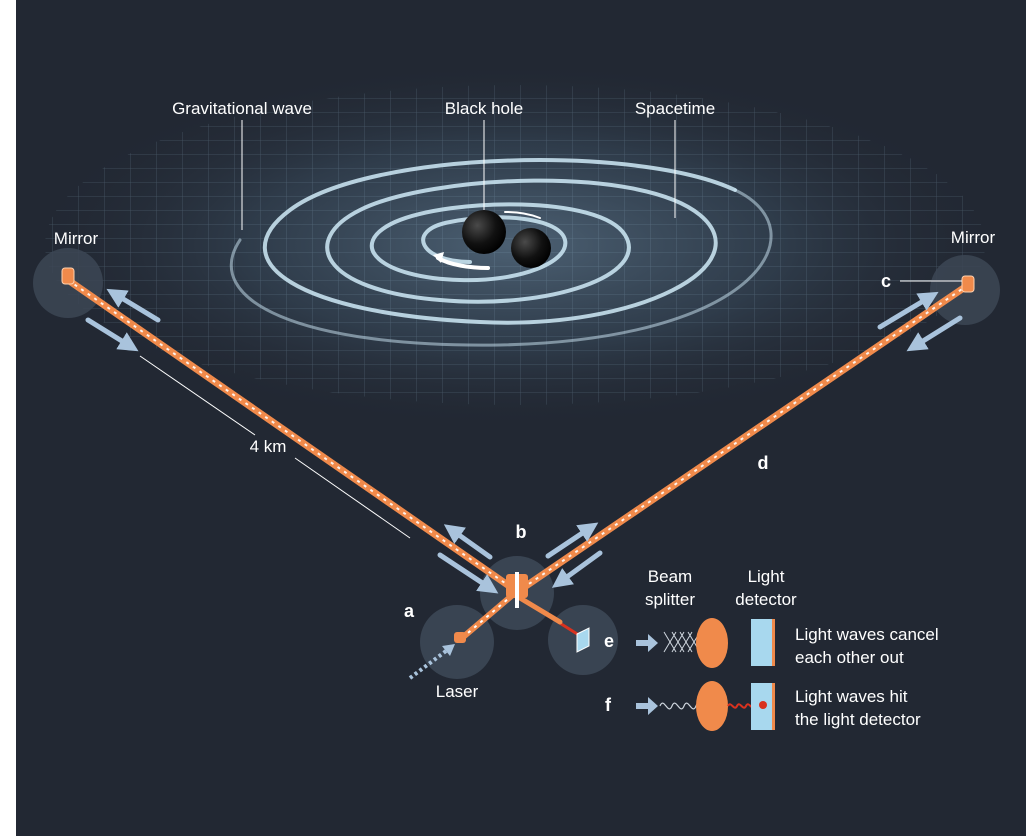 This screenshot has width=1032, height=836. What do you see at coordinates (521, 532) in the screenshot?
I see `letter-b: b` at bounding box center [521, 532].